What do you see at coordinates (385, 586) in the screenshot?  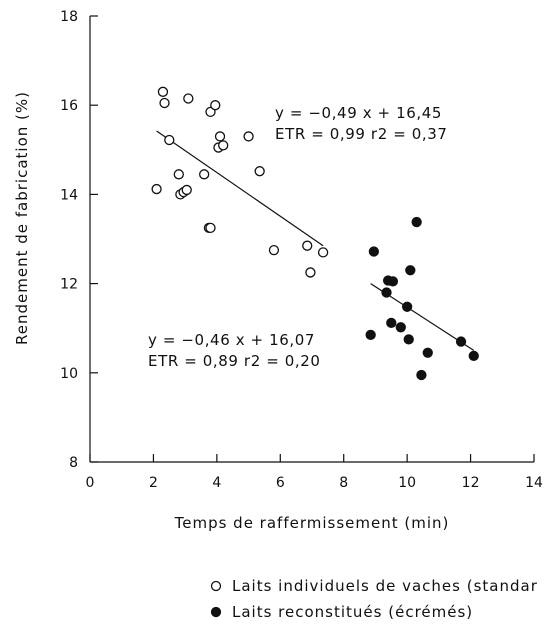 I see `legend-label-series-1: Laits individuels de vaches (standar` at bounding box center [385, 586].